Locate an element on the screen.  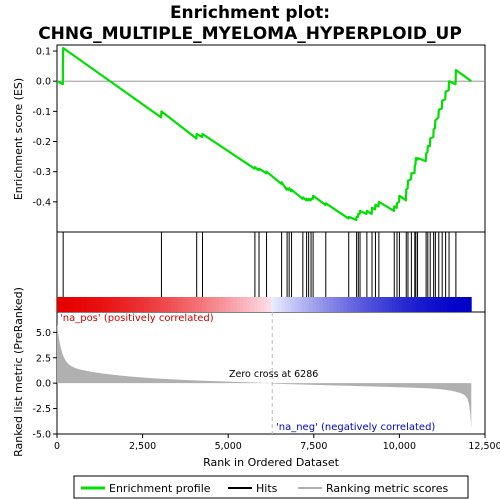
legend-box is located at coordinates (271, 487).